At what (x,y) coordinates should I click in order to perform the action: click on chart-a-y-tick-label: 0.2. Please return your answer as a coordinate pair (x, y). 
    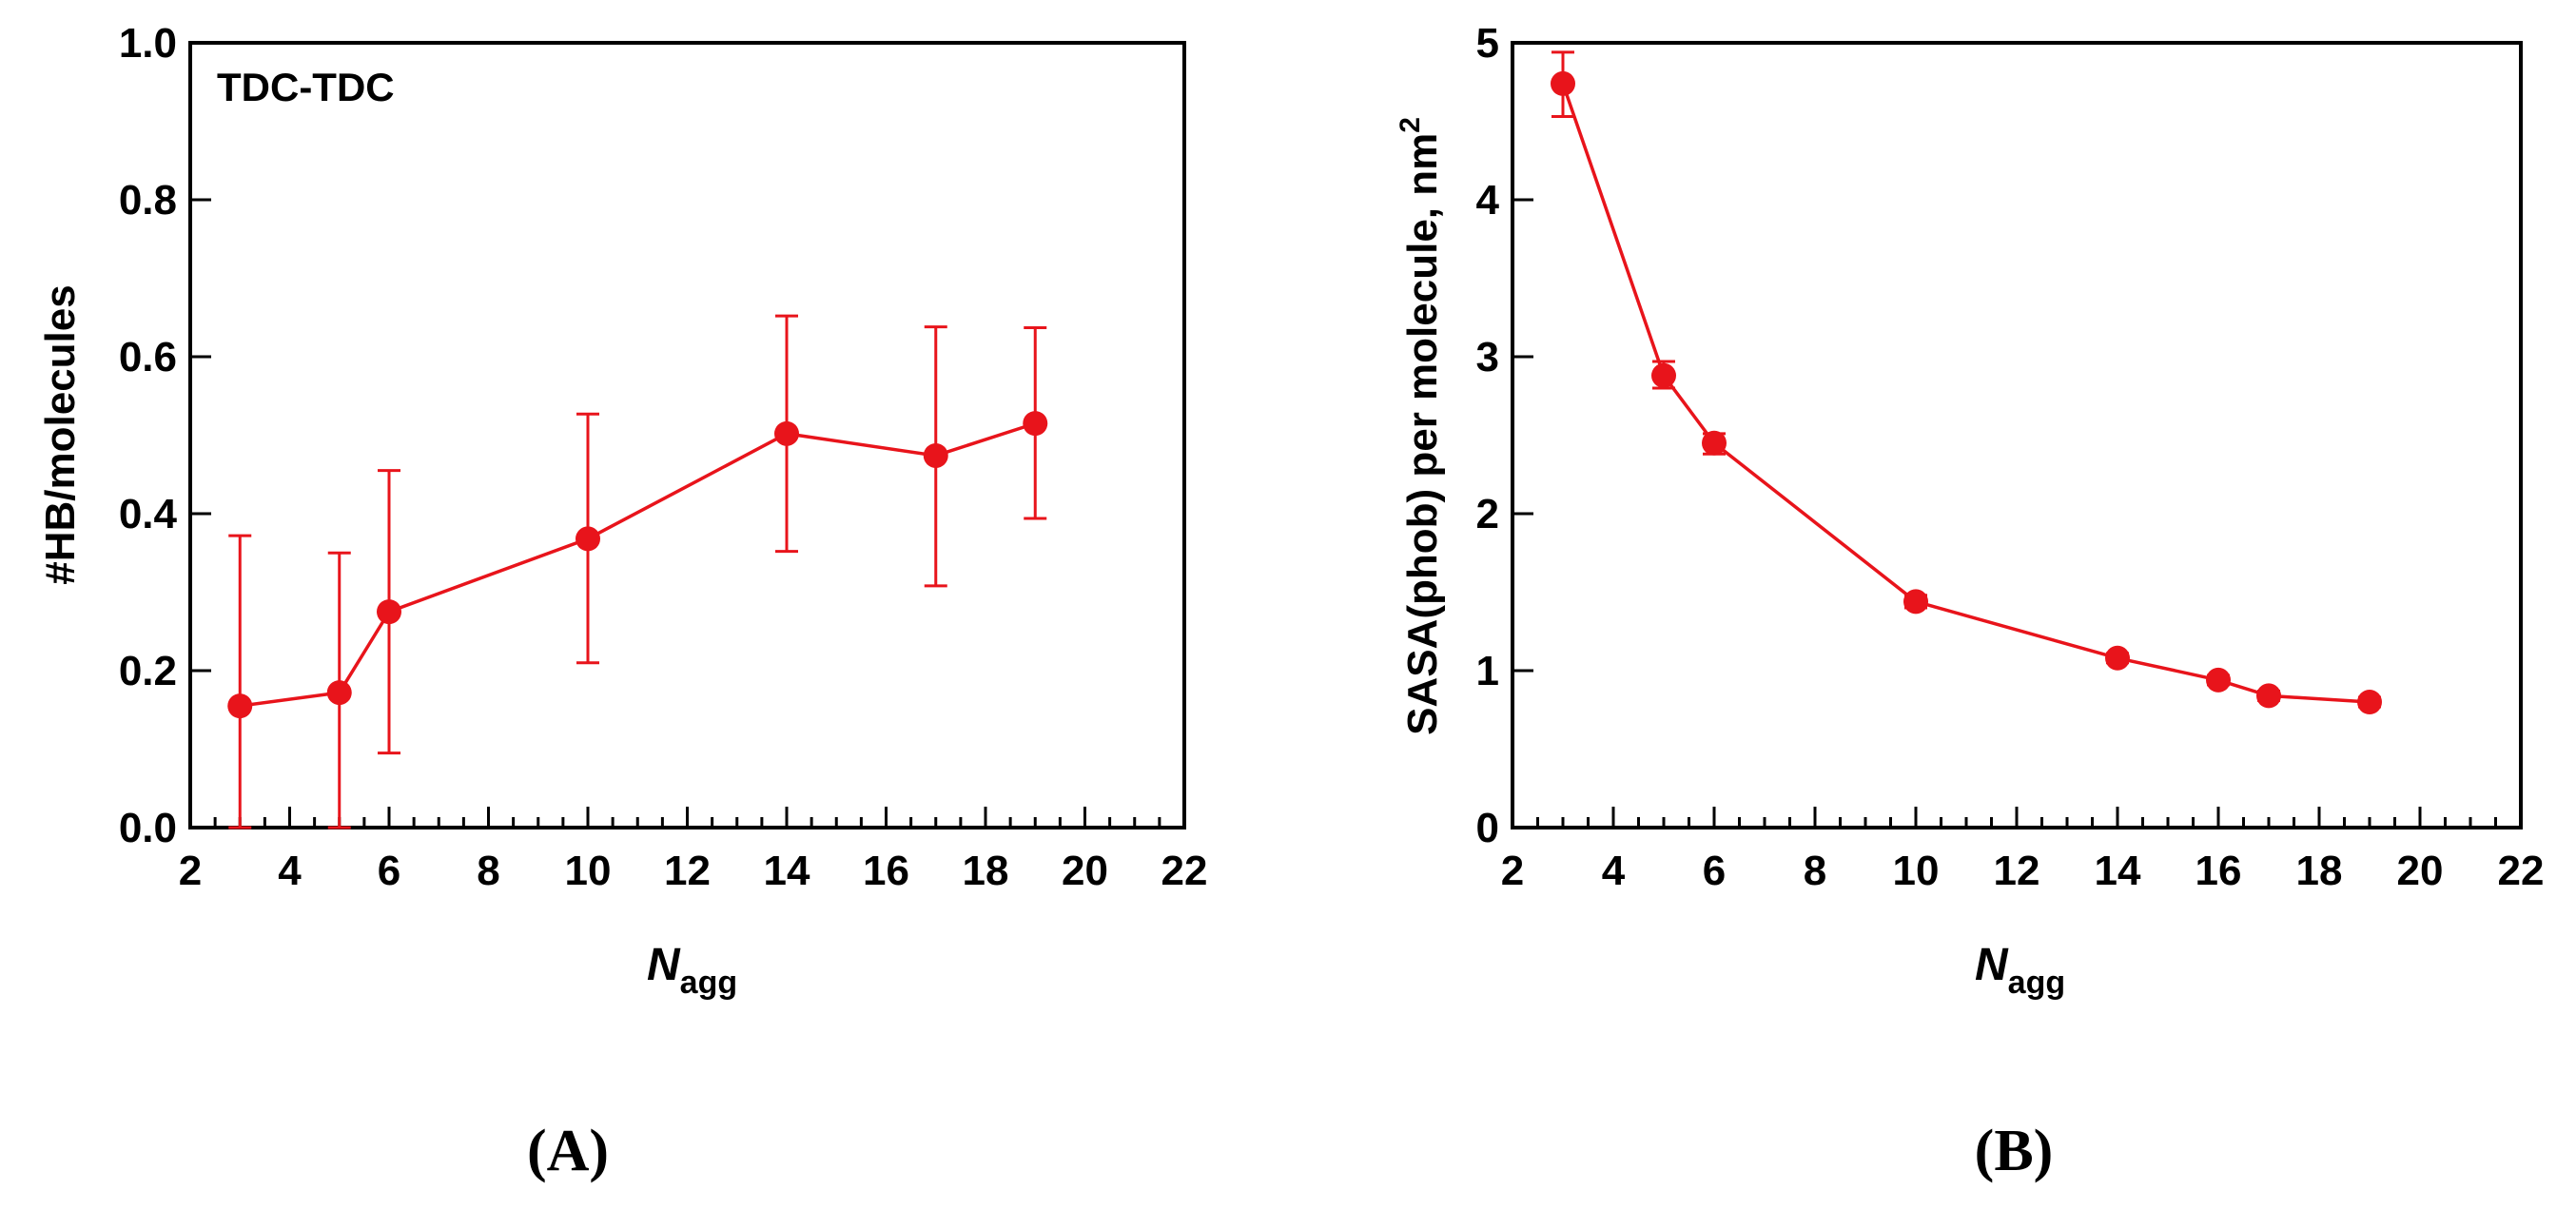
    Looking at the image, I should click on (148, 671).